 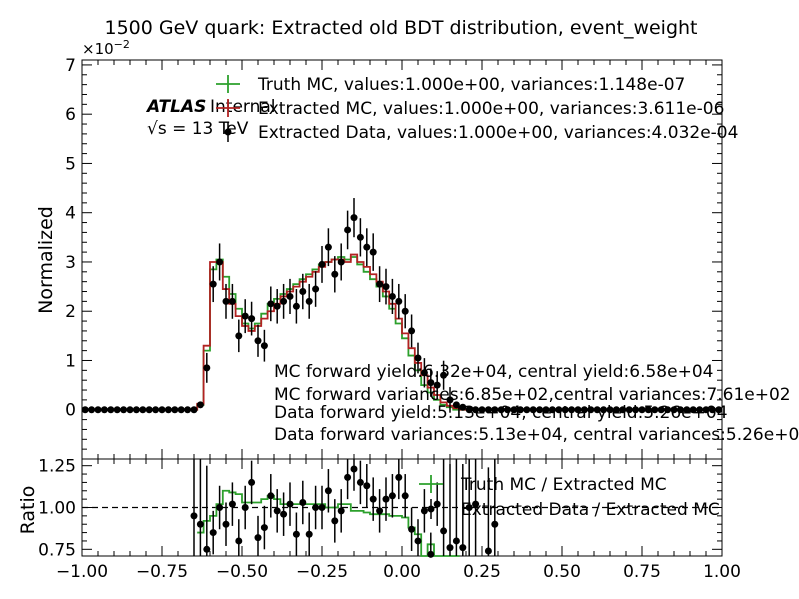 I want to click on main-y-tick-label: 5, so click(x=70, y=164).